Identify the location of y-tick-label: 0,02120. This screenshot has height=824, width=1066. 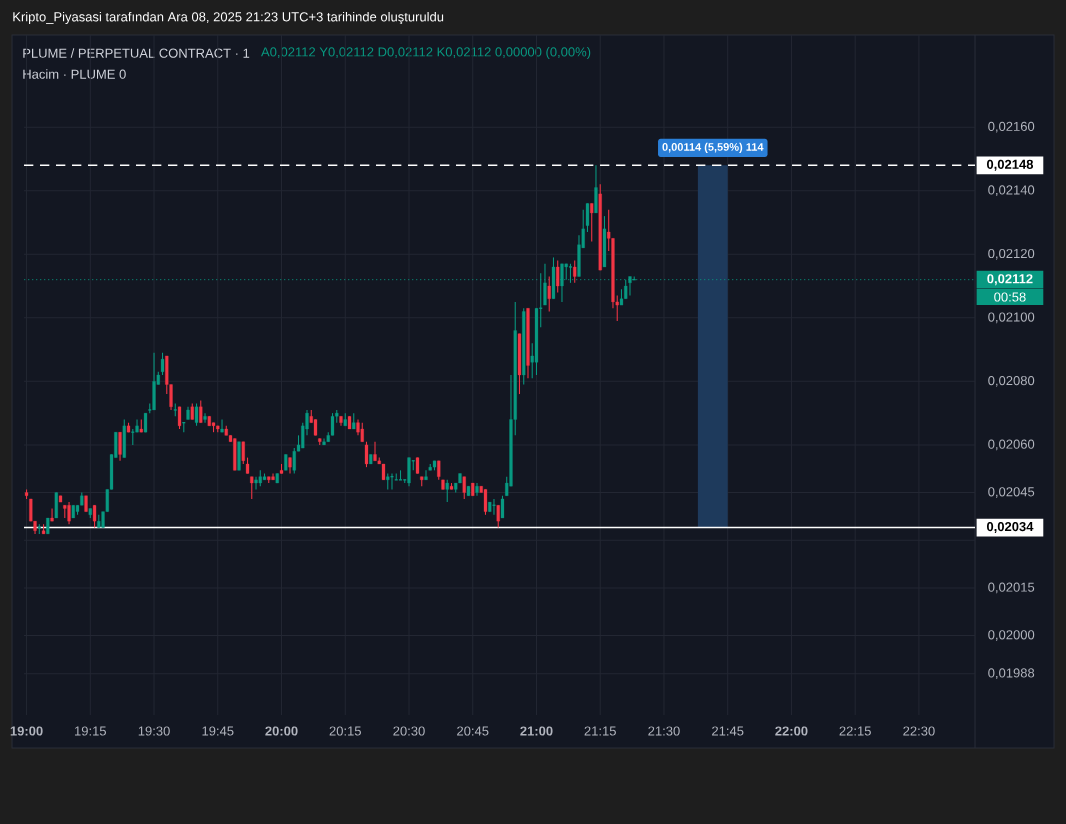
(1011, 254).